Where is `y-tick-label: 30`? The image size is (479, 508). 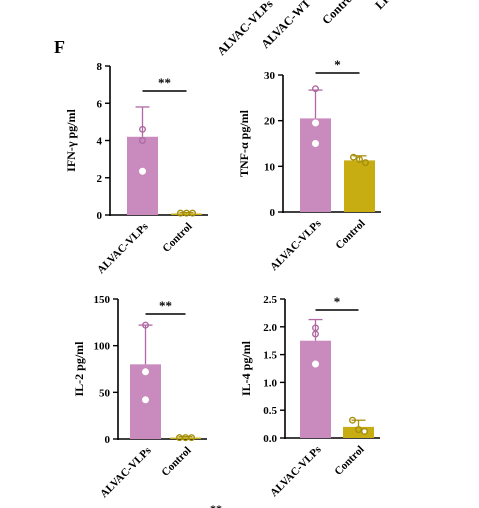 y-tick-label: 30 is located at coordinates (270, 76).